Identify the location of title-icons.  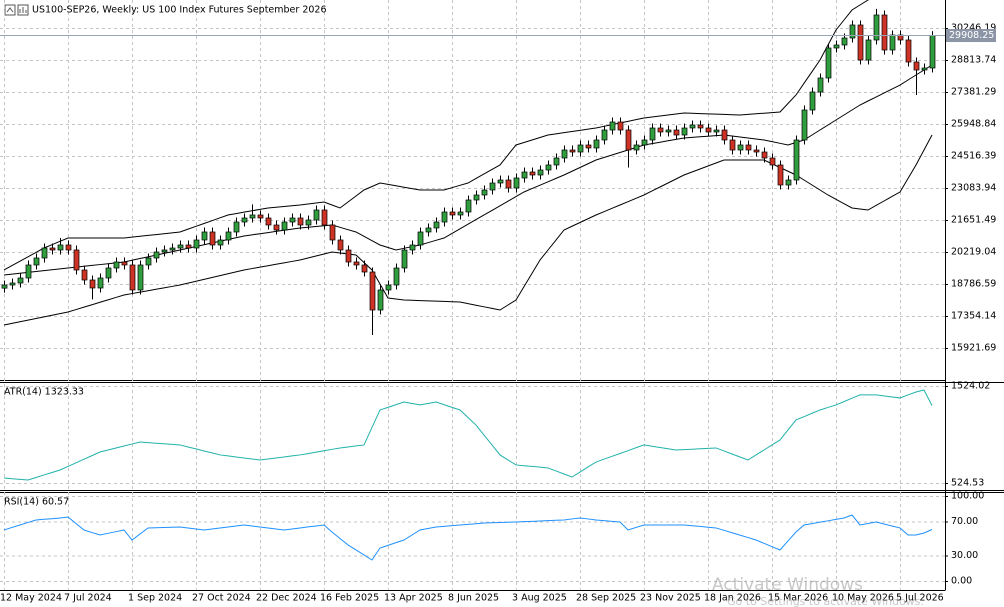
(16, 10).